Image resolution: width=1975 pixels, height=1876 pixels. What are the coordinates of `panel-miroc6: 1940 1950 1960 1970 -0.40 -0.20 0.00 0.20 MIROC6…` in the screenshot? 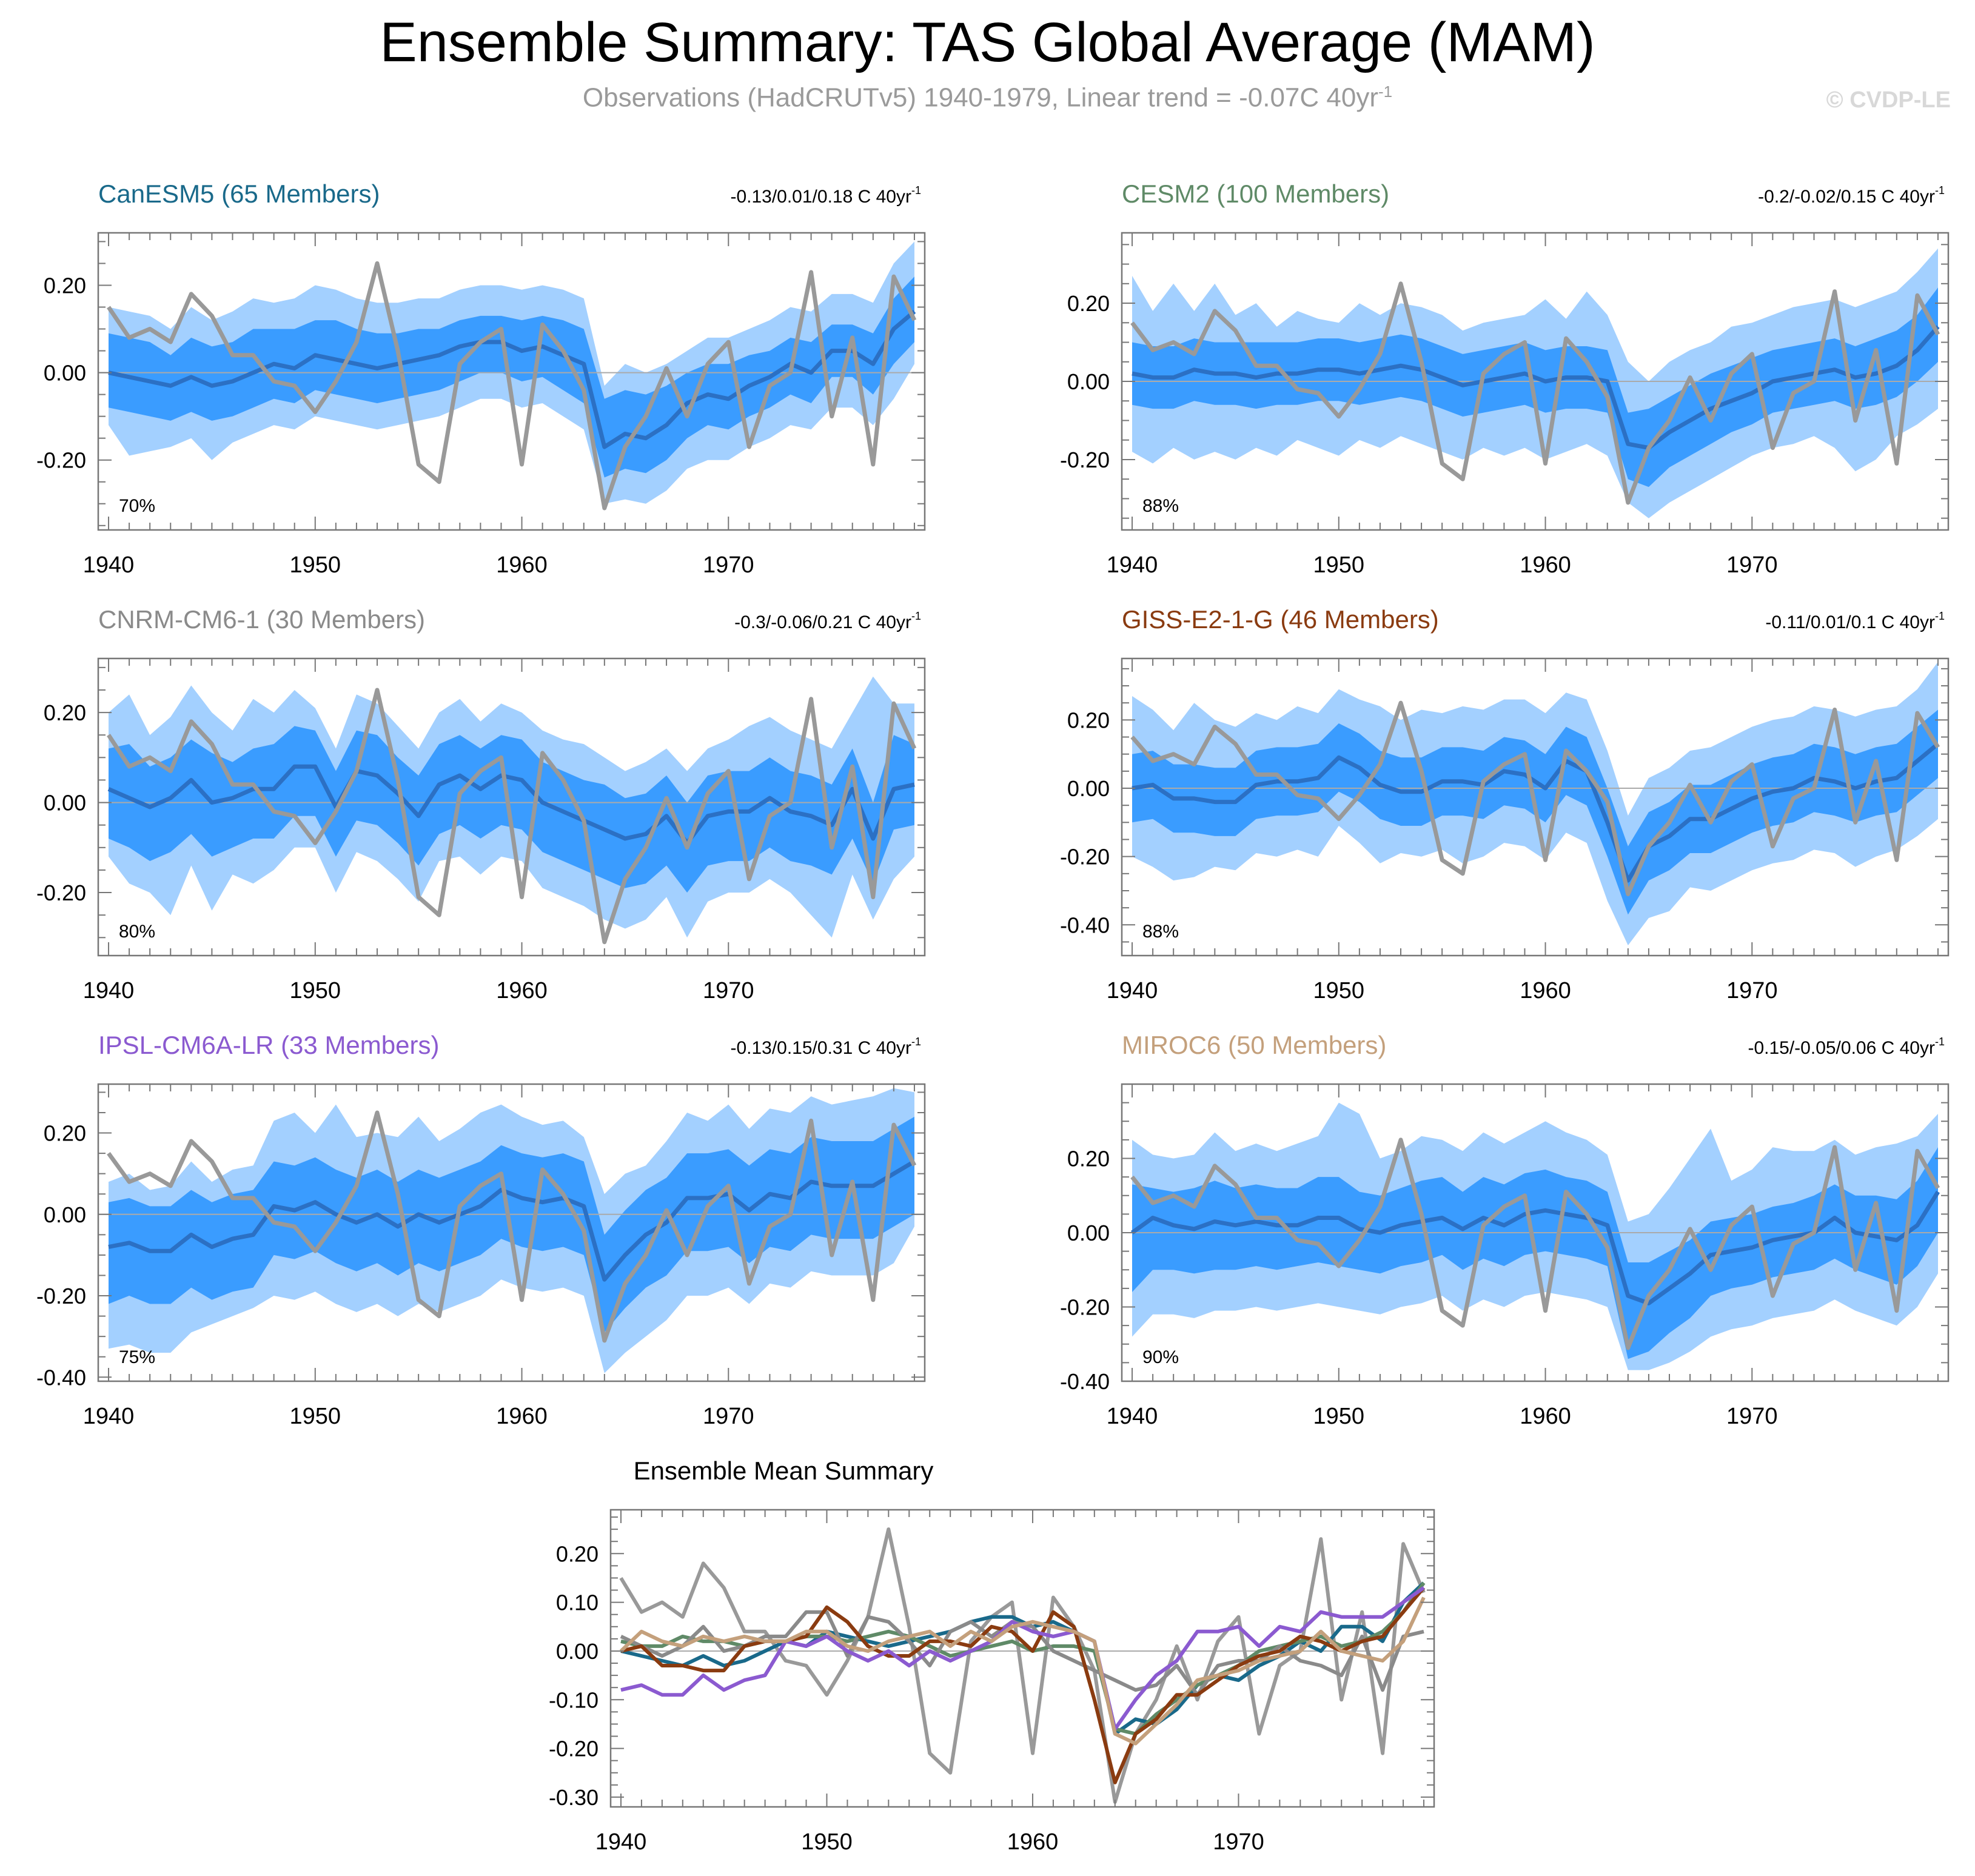 It's located at (1505, 1230).